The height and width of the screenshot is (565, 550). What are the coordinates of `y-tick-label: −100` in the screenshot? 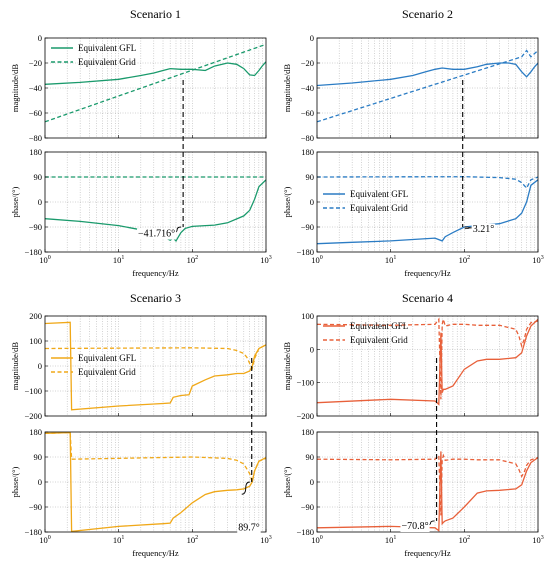 It's located at (33, 391).